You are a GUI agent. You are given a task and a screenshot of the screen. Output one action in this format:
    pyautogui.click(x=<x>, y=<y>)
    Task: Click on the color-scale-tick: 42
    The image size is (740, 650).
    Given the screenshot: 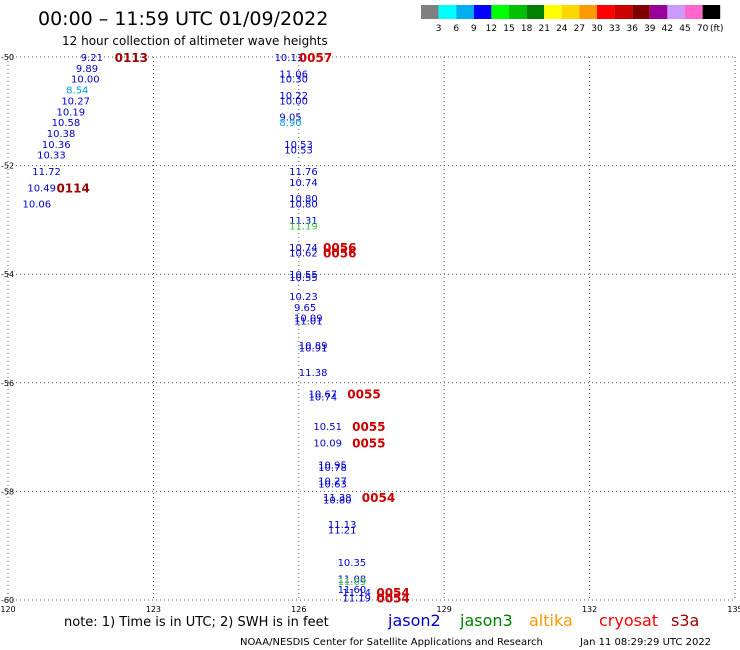 What is the action you would take?
    pyautogui.click(x=667, y=29)
    